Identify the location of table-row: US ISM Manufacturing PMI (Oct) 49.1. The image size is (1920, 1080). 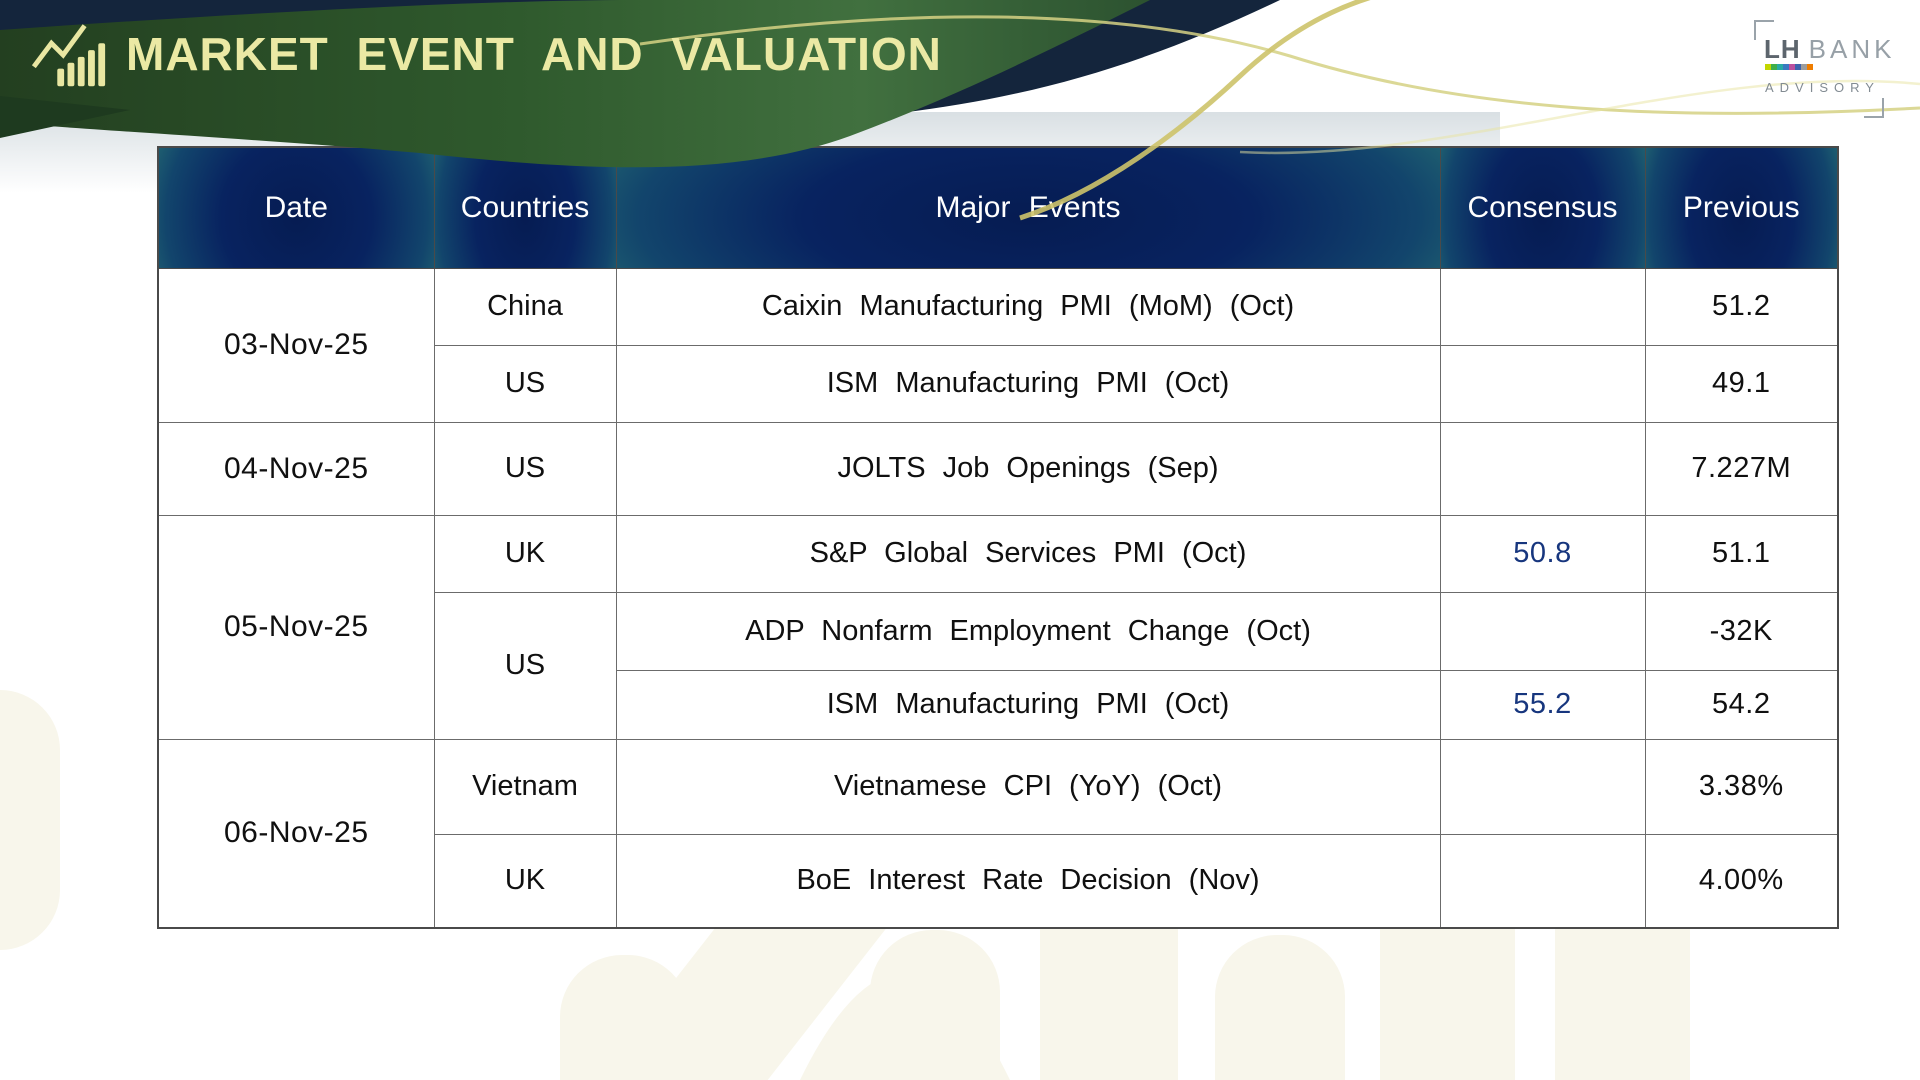
(998, 383).